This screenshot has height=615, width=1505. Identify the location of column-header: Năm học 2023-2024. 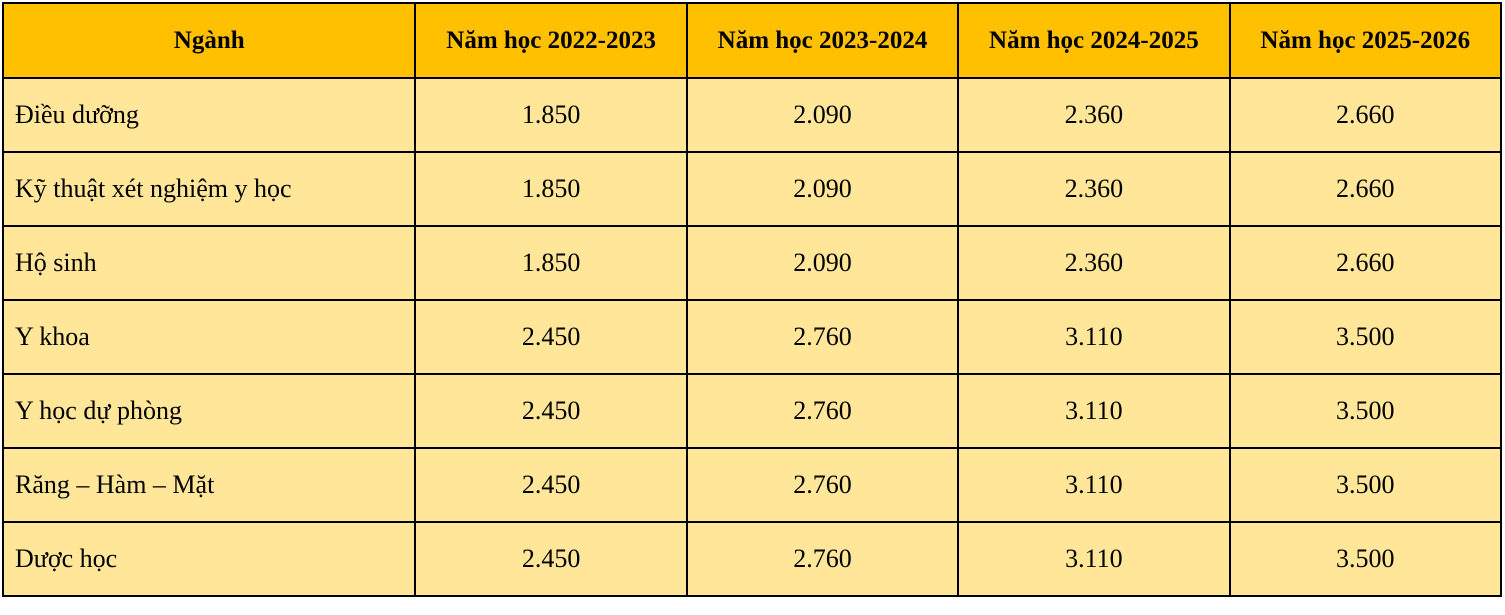
(822, 40).